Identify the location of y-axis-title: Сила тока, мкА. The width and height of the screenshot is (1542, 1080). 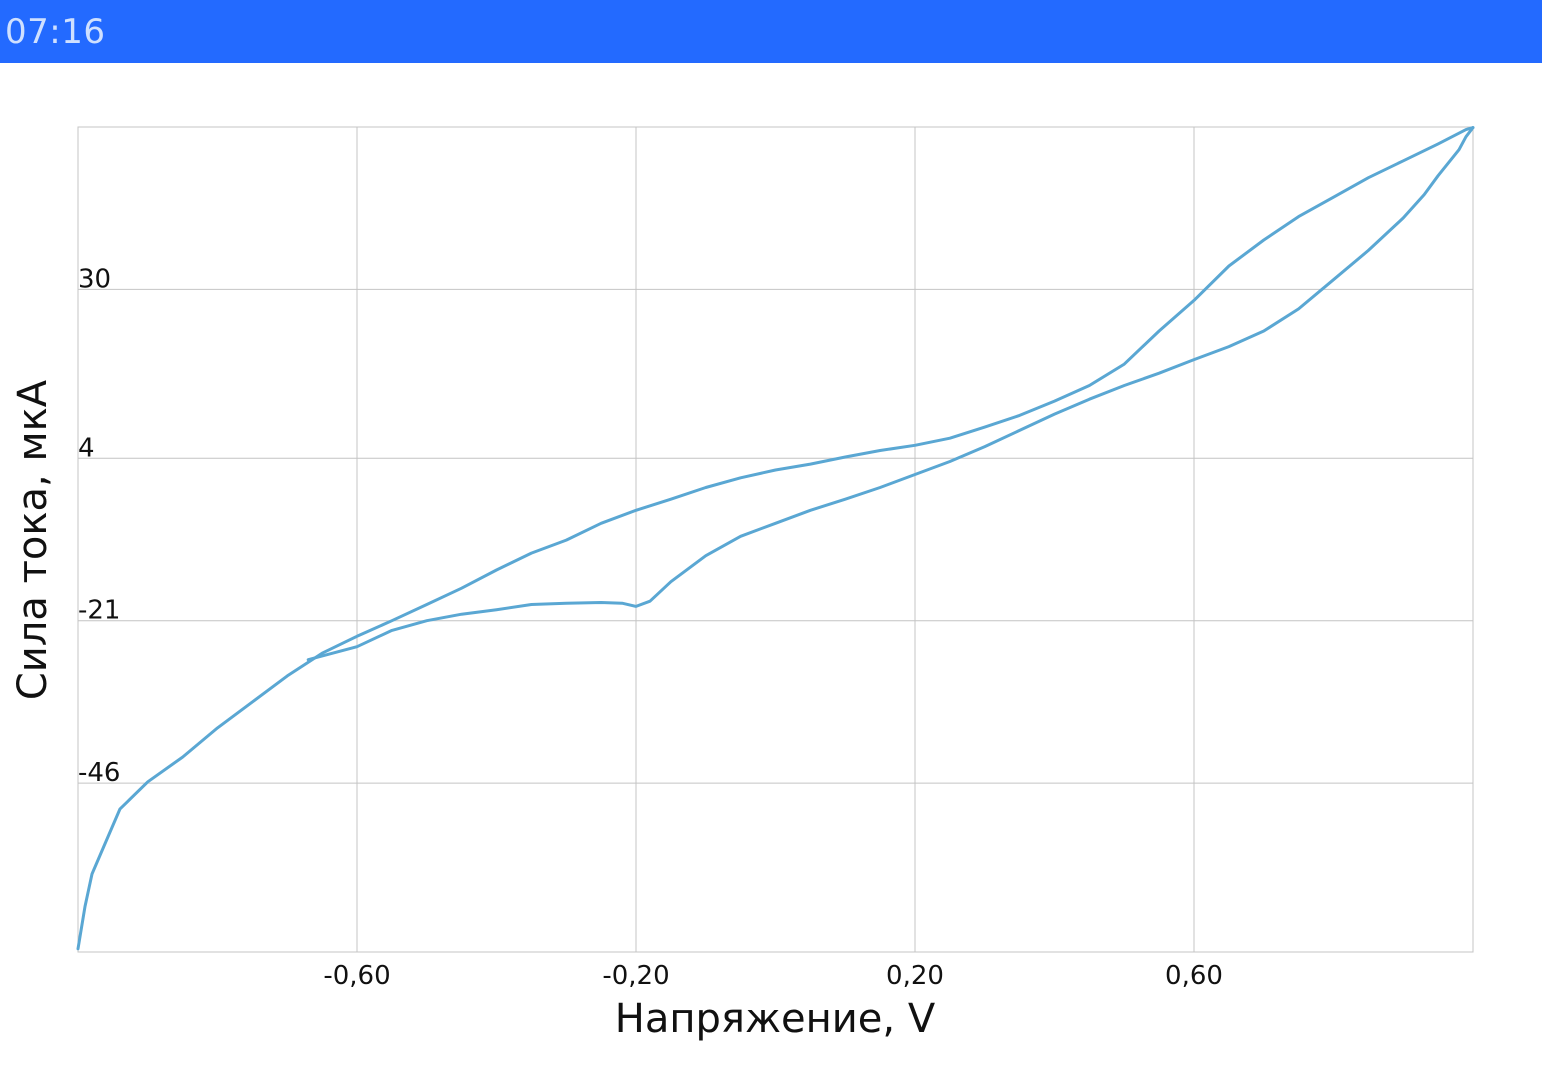
(33, 539).